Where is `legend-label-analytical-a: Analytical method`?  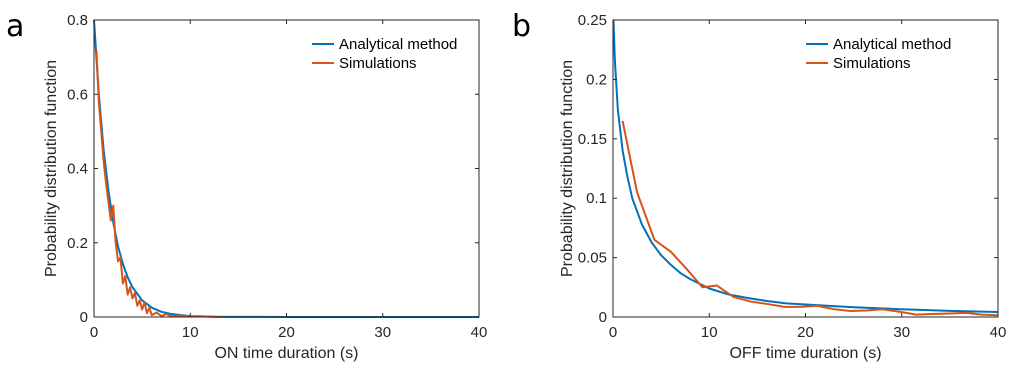 legend-label-analytical-a: Analytical method is located at coordinates (398, 44).